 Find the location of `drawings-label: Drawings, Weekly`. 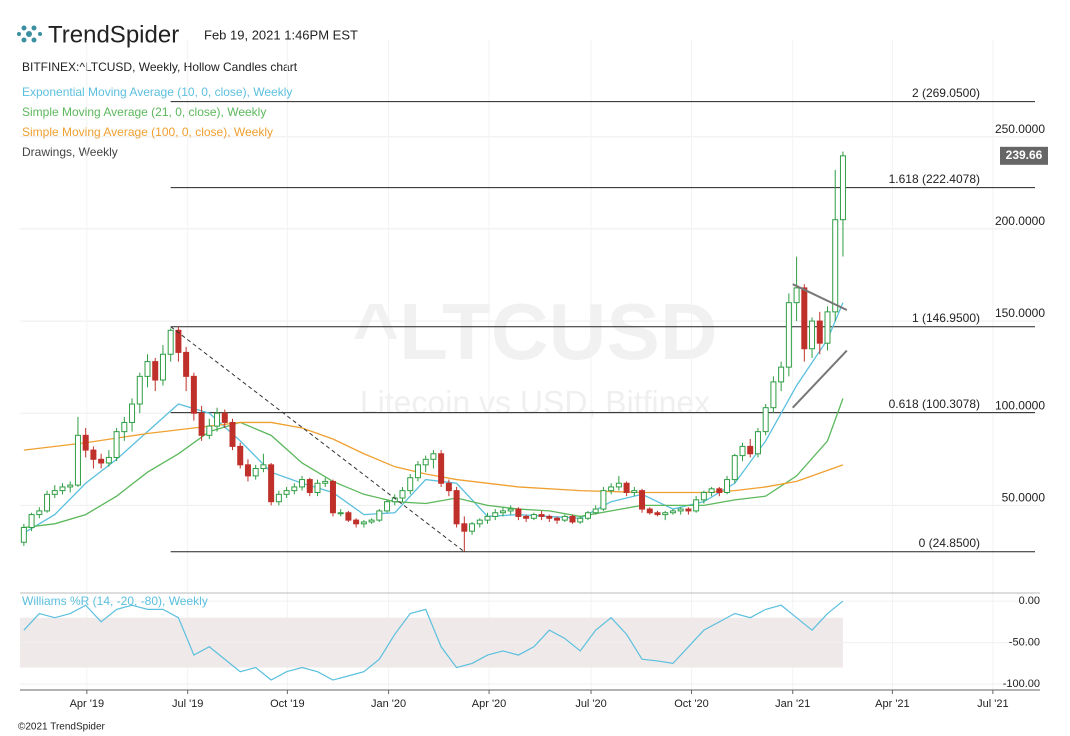

drawings-label: Drawings, Weekly is located at coordinates (70, 152).